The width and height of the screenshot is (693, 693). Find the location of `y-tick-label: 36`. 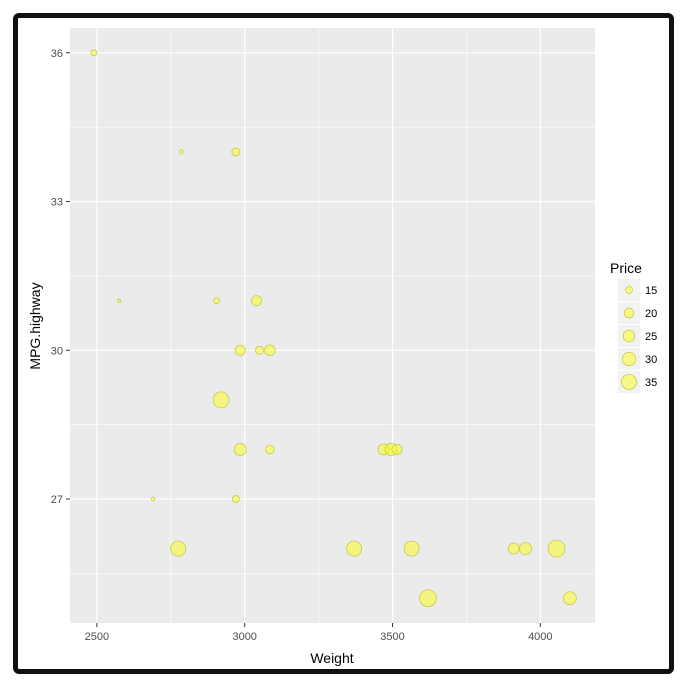

y-tick-label: 36 is located at coordinates (57, 54).